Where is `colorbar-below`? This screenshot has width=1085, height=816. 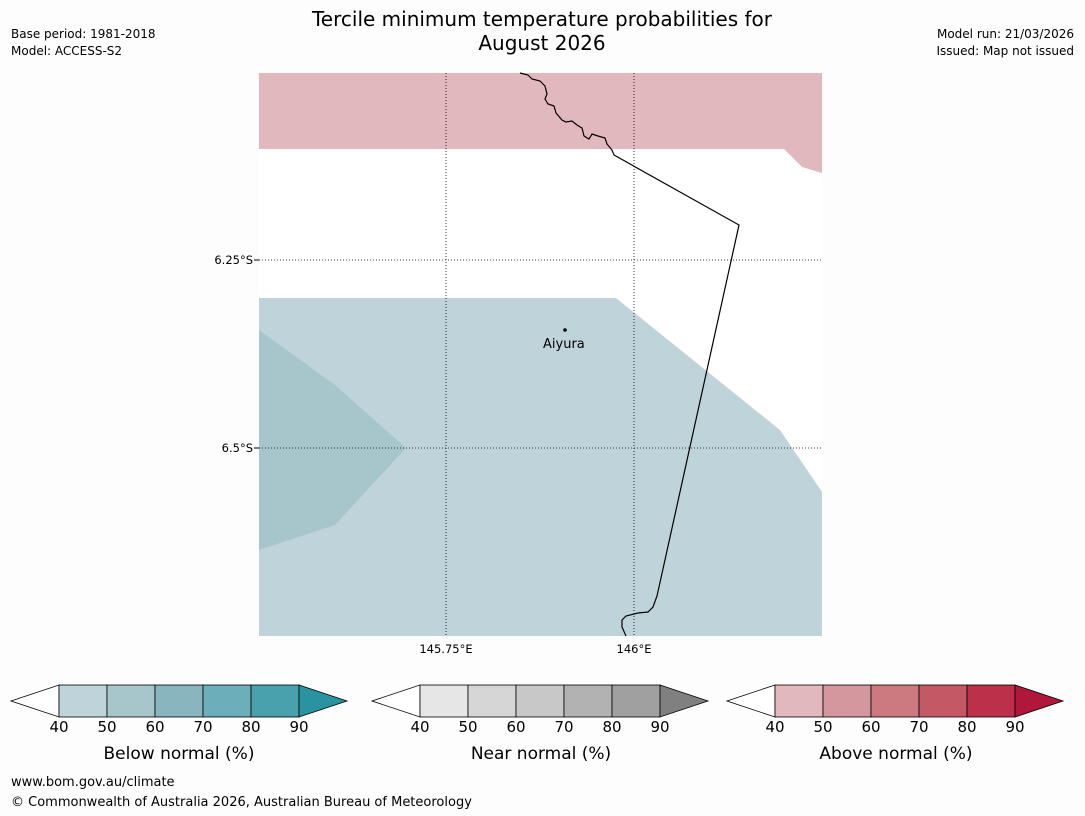 colorbar-below is located at coordinates (179, 701).